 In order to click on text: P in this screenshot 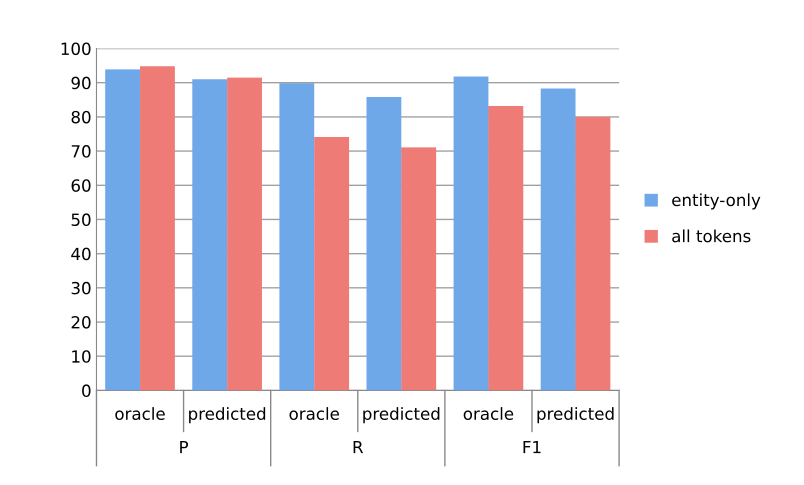, I will do `click(184, 447)`.